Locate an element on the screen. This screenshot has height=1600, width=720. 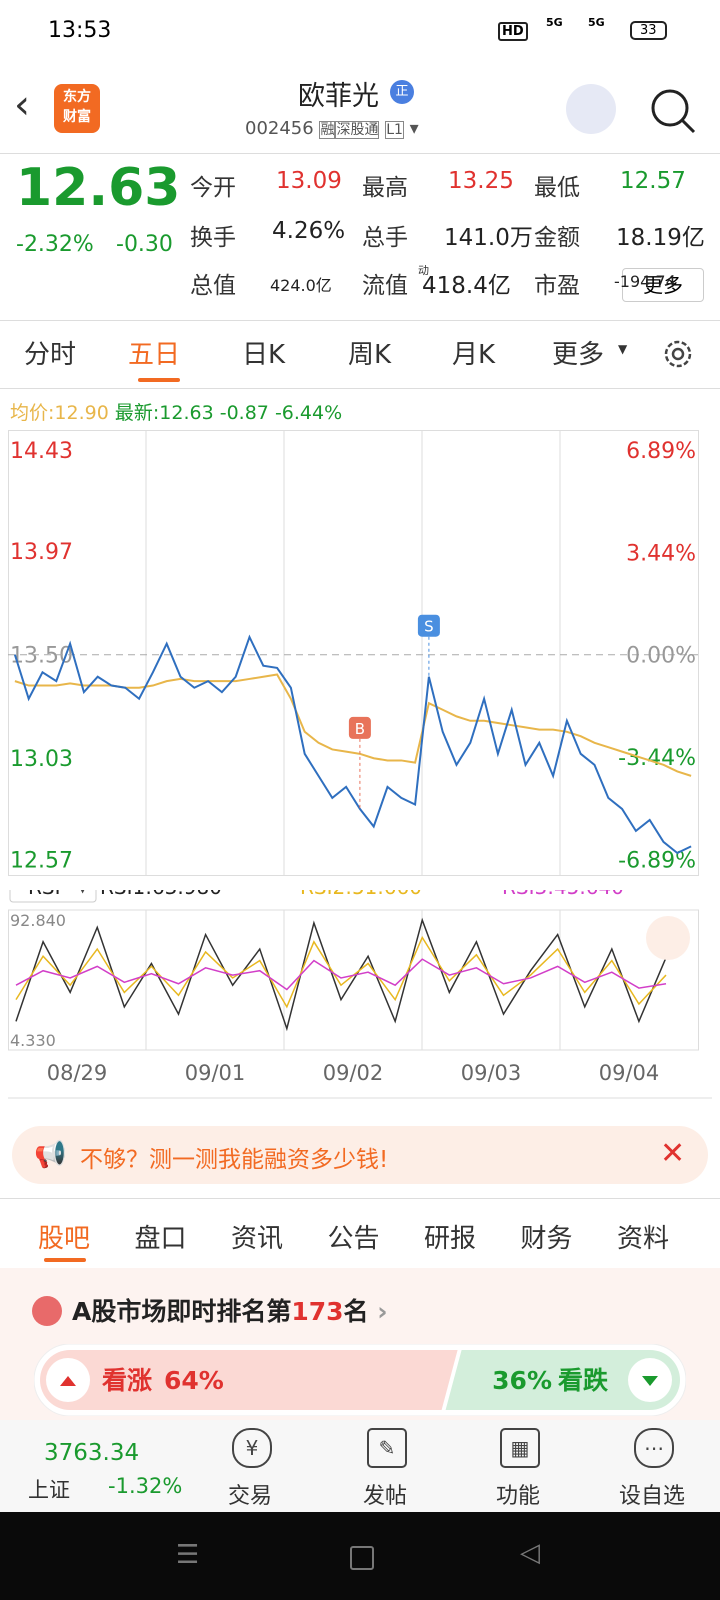
y-tick-label: 12.57 is located at coordinates (41, 861).